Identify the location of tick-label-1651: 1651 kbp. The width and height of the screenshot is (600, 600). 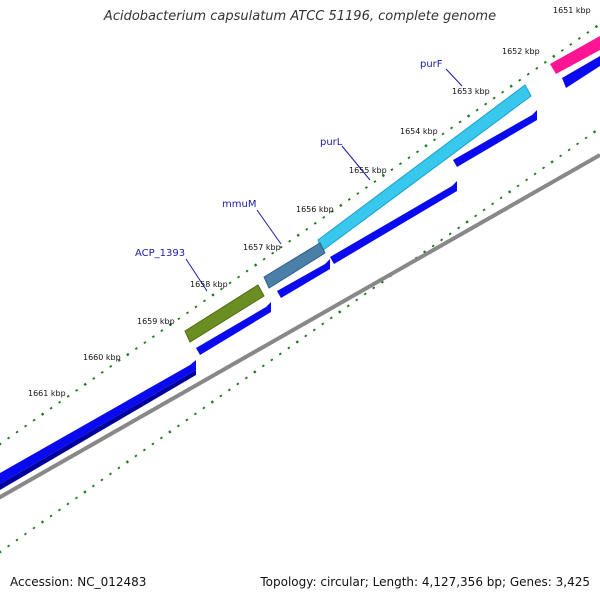
(572, 10).